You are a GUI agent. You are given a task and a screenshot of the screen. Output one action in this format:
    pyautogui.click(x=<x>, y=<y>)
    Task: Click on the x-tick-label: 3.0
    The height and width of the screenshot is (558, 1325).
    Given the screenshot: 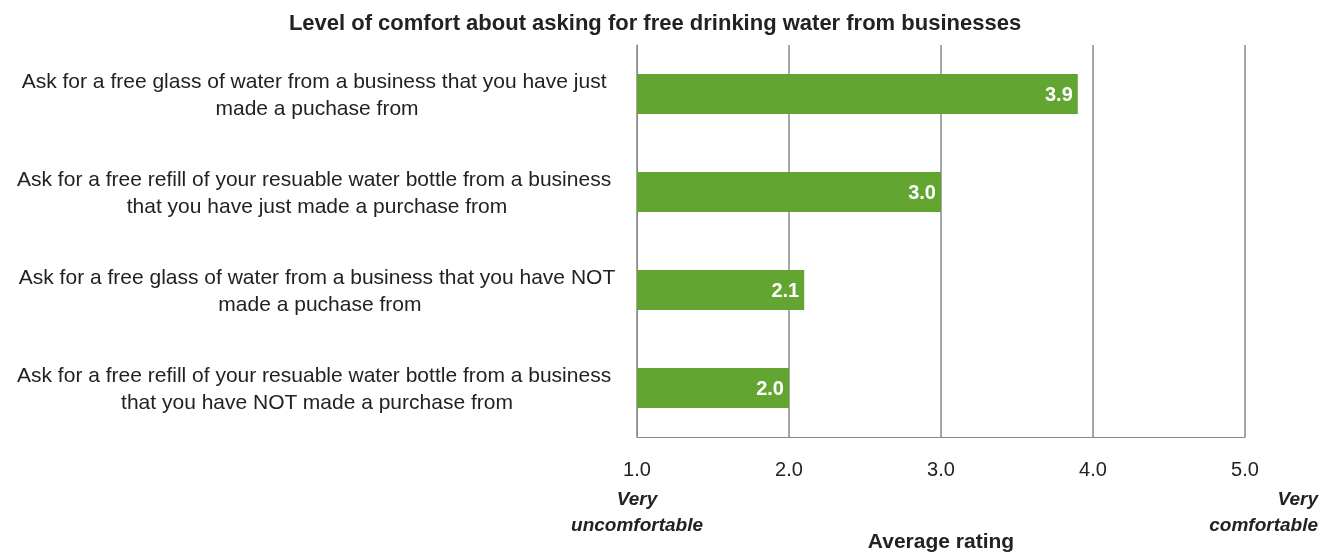 What is the action you would take?
    pyautogui.click(x=941, y=469)
    